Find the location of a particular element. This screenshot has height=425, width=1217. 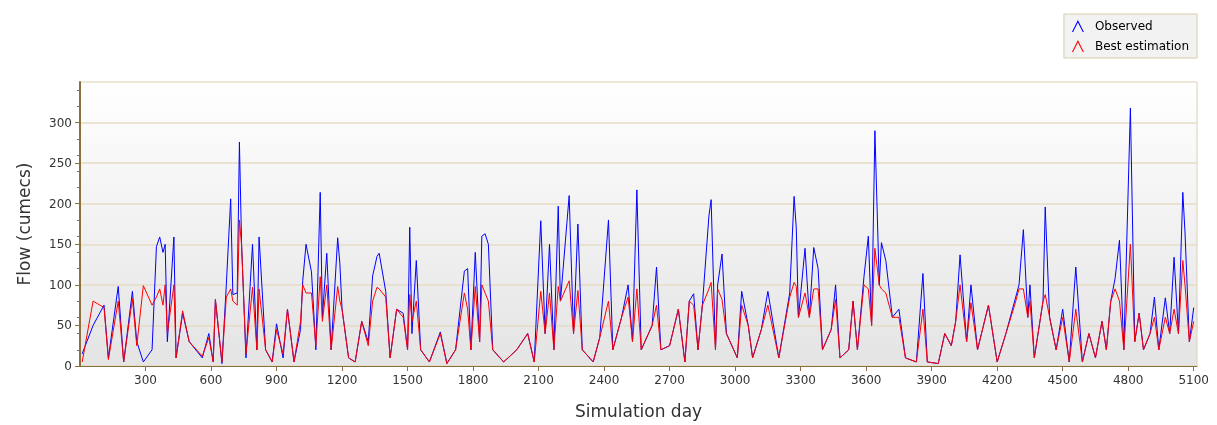

x-tick-label: 1200 is located at coordinates (342, 380).